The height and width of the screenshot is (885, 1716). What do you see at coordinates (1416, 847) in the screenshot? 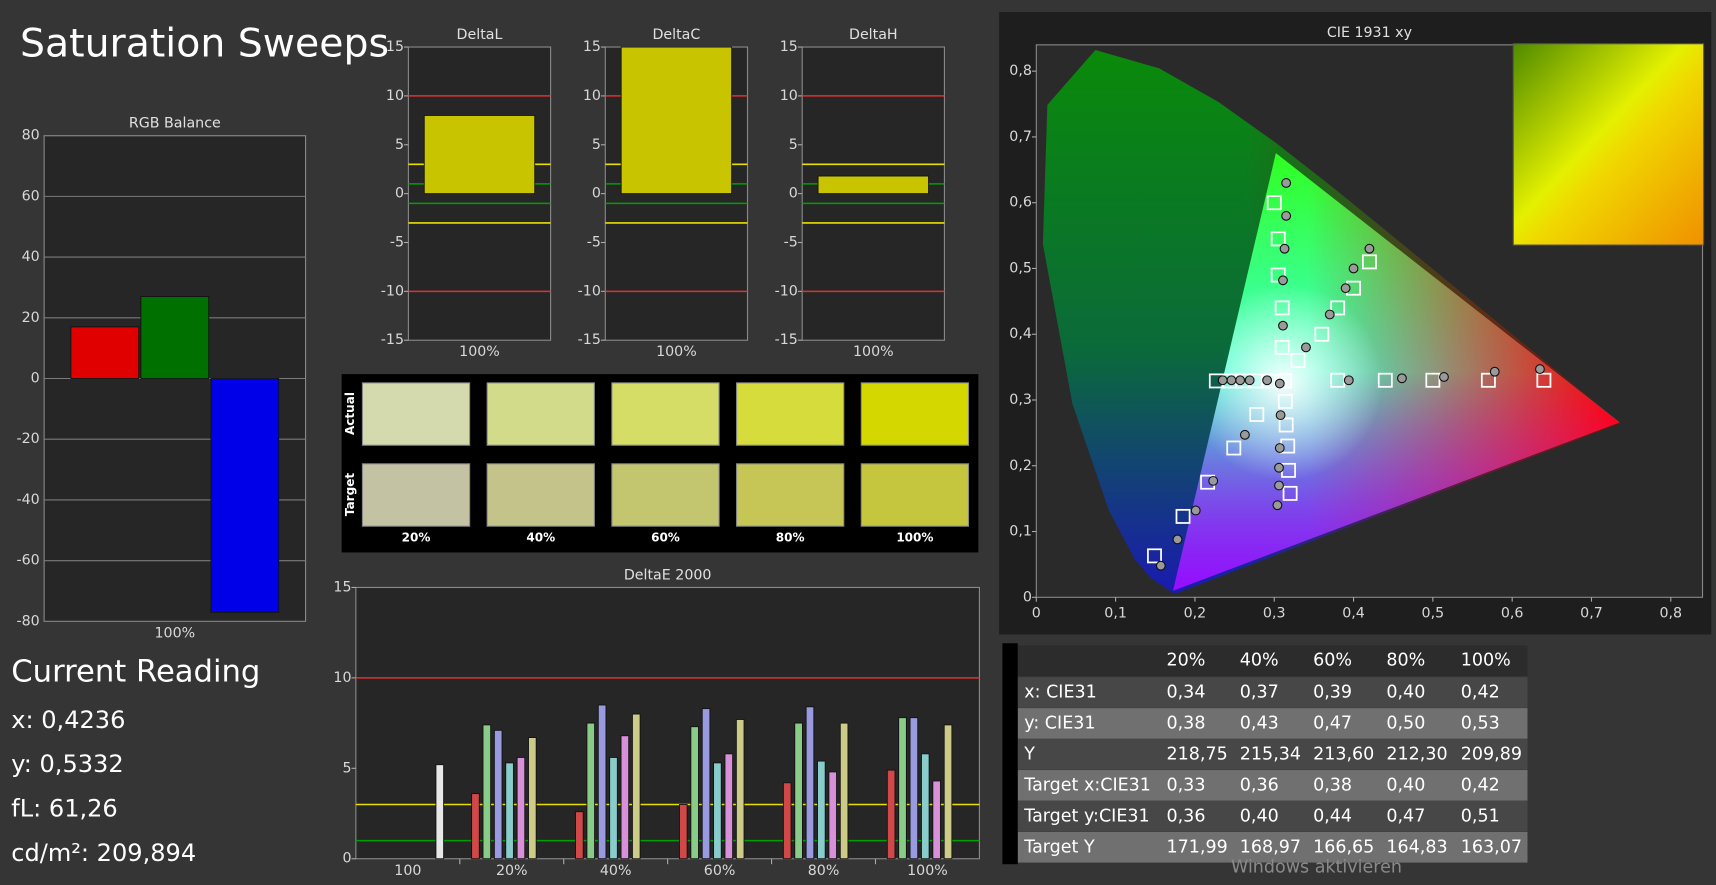
I see `table-cell: 164,83` at bounding box center [1416, 847].